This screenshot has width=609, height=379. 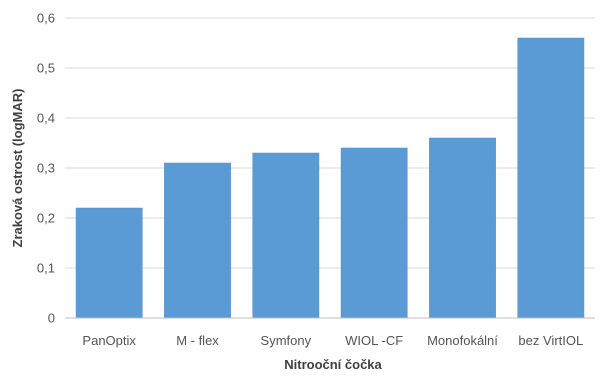 I want to click on y-tick-label: 0,5, so click(x=46, y=68).